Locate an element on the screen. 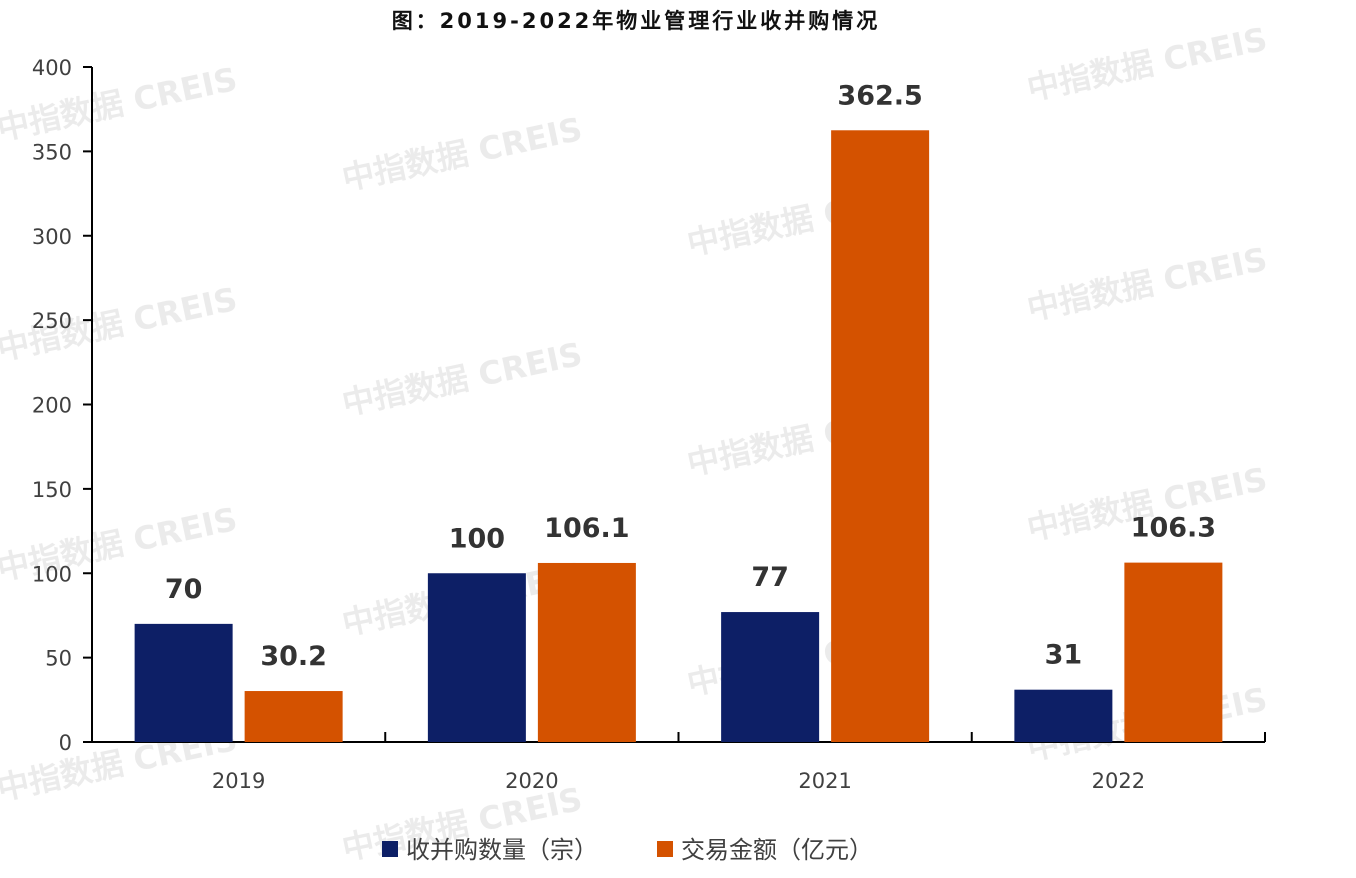 Image resolution: width=1356 pixels, height=878 pixels. x-tick-label: 2019 is located at coordinates (238, 781).